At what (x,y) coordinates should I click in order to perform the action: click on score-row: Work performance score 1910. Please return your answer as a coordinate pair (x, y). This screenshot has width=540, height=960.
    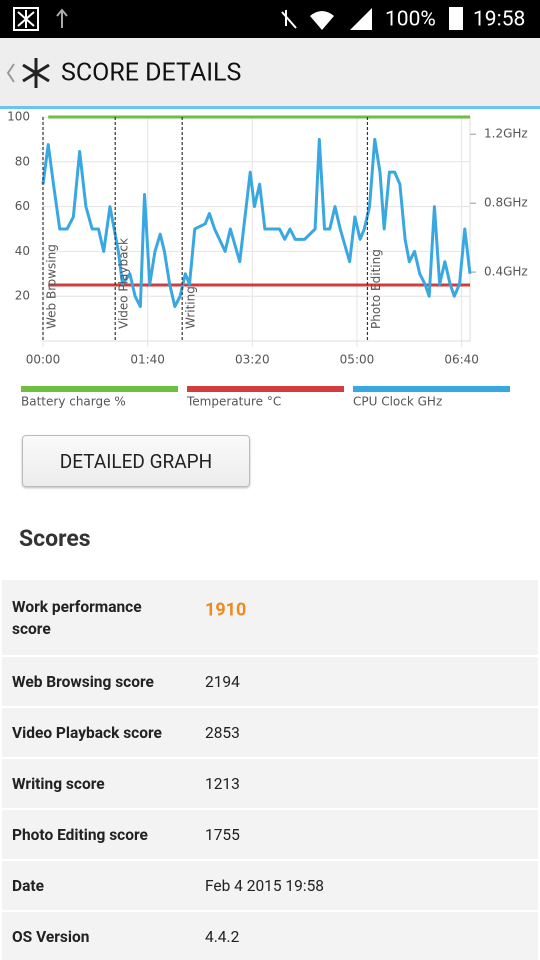
    Looking at the image, I should click on (270, 616).